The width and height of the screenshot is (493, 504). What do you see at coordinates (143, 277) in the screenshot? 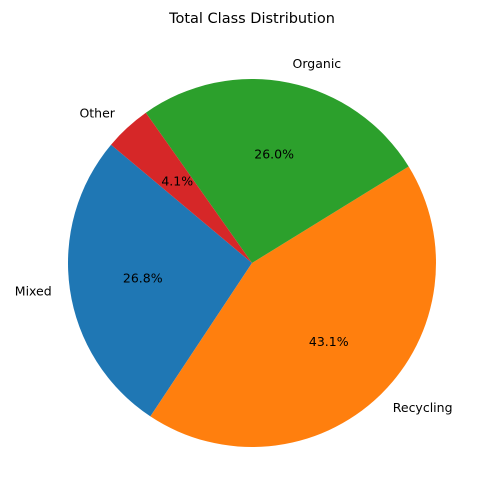
I see `pct-label-mixed: 26.8%` at bounding box center [143, 277].